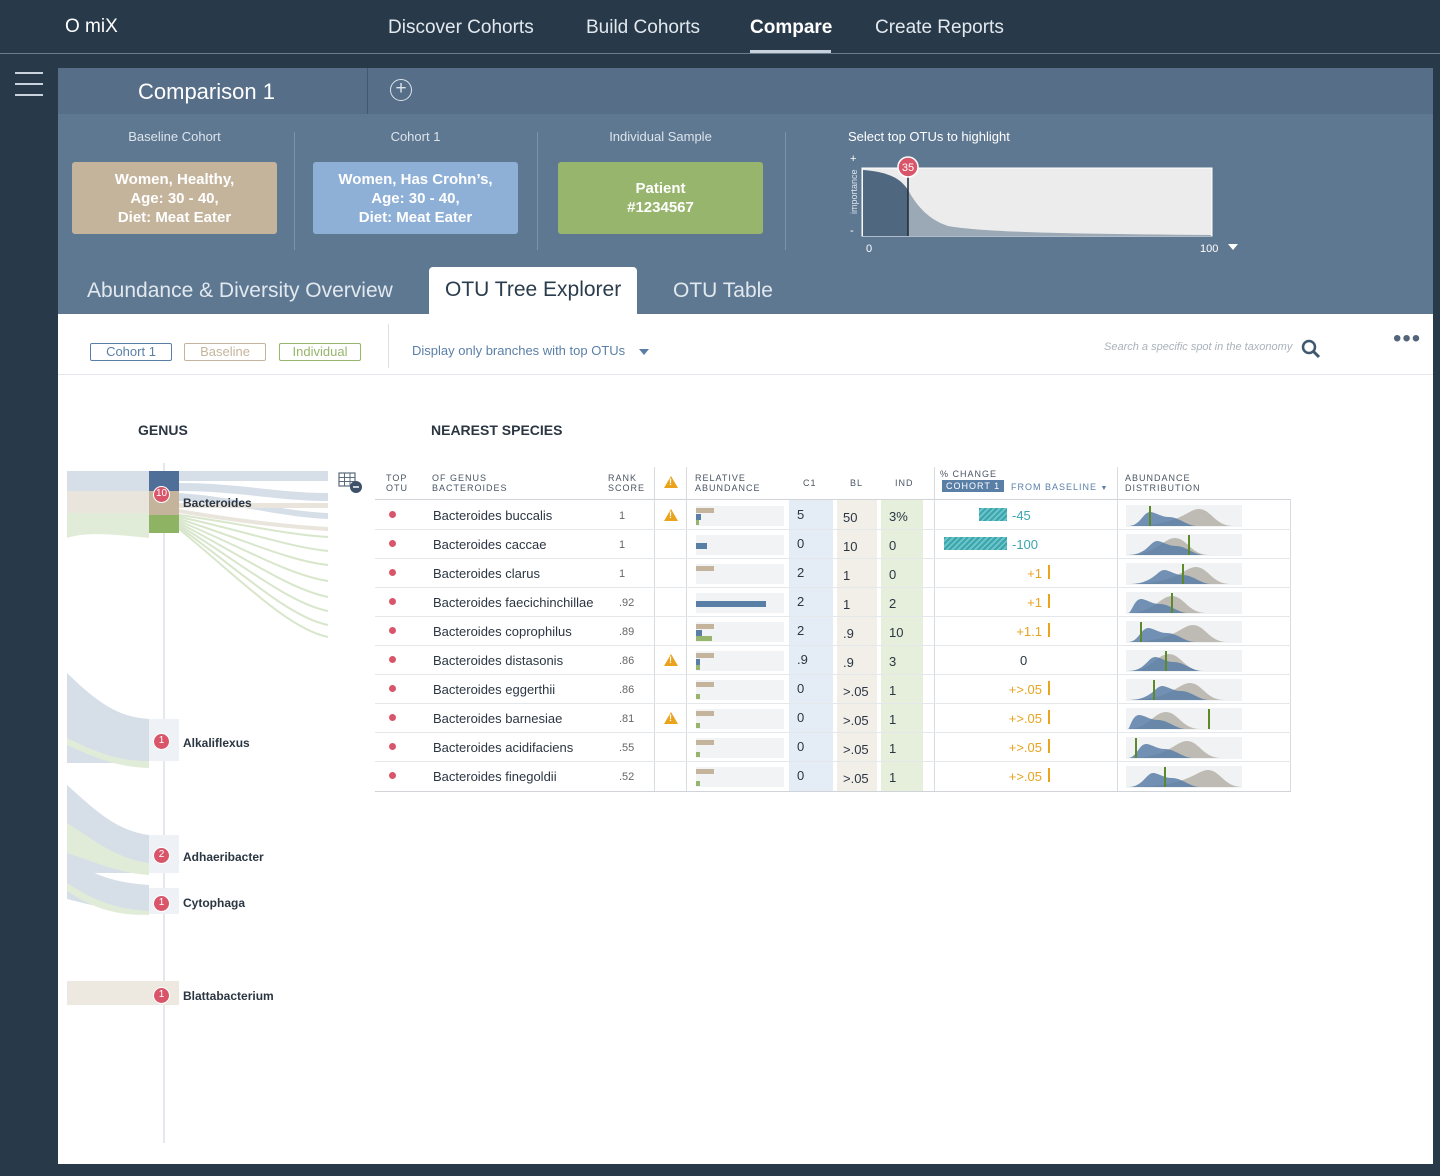 This screenshot has width=1440, height=1176. Describe the element at coordinates (833, 573) in the screenshot. I see `table-row: Bacteroides clarus 1 2 1 0 +1` at that location.